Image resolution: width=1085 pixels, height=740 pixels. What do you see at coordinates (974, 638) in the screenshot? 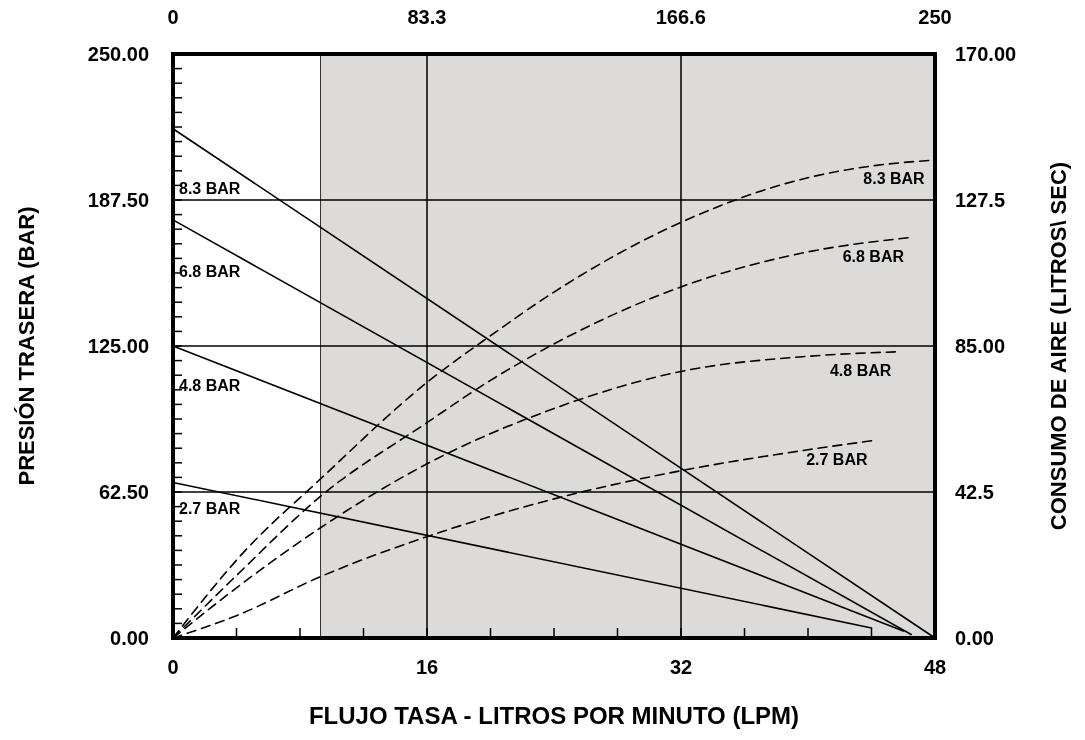
I see `y2-tick-label: 0.00` at bounding box center [974, 638].